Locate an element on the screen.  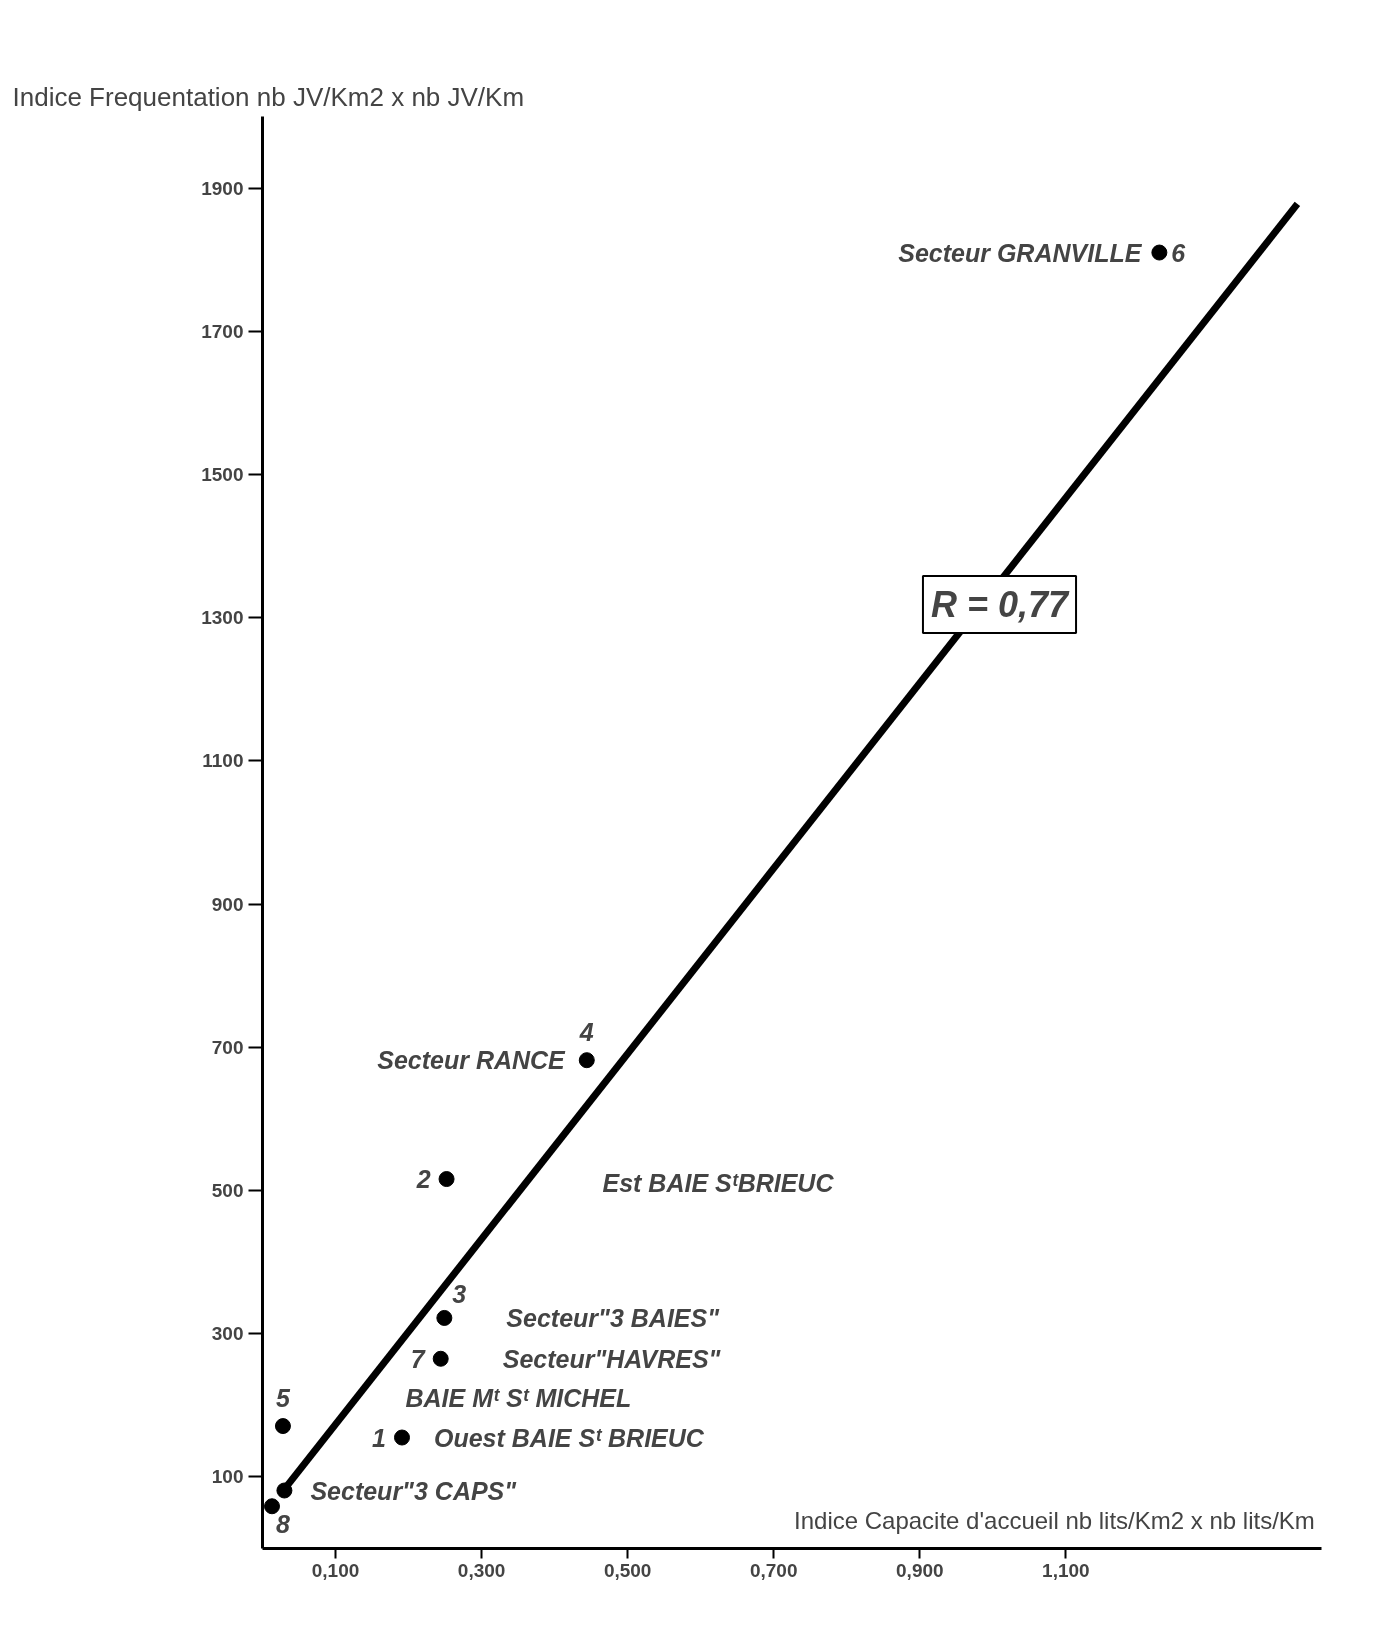
x-tick-label: 1,100 is located at coordinates (1066, 1570).